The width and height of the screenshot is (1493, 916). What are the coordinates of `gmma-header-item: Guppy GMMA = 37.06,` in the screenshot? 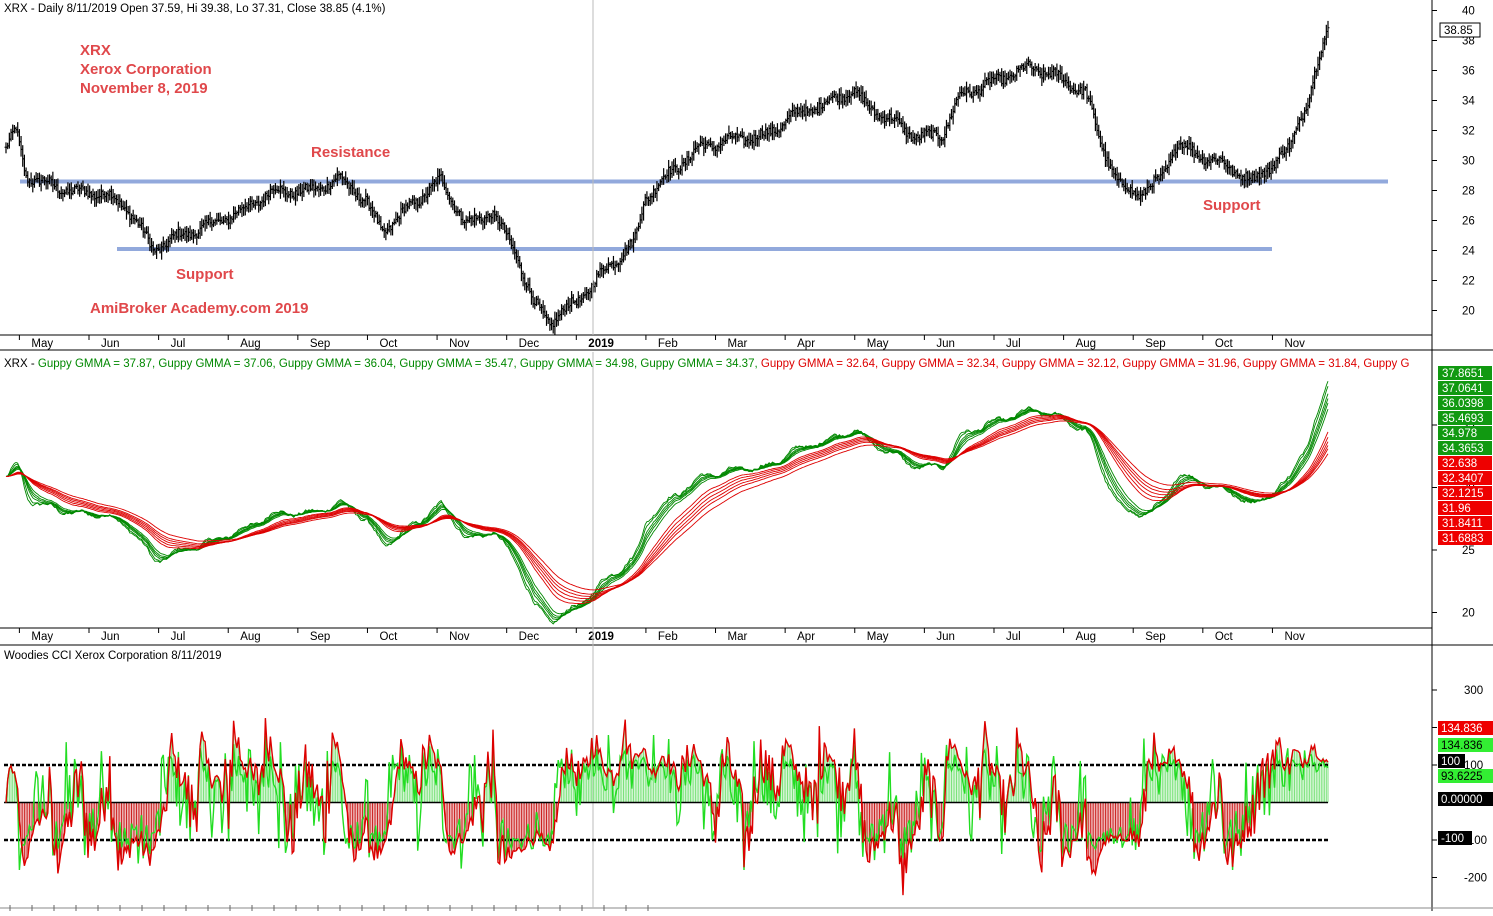 It's located at (218, 364).